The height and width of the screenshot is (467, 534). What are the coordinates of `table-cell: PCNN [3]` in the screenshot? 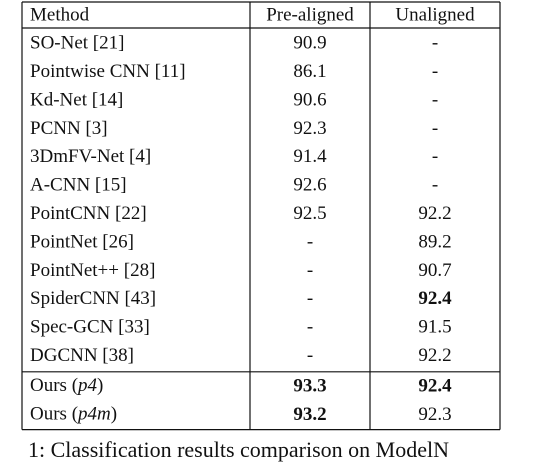 It's located at (69, 128).